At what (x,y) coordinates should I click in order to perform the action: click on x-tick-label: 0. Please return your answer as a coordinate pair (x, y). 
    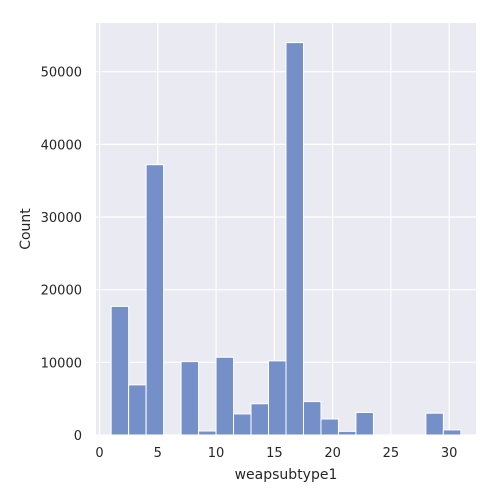
    Looking at the image, I should click on (99, 453).